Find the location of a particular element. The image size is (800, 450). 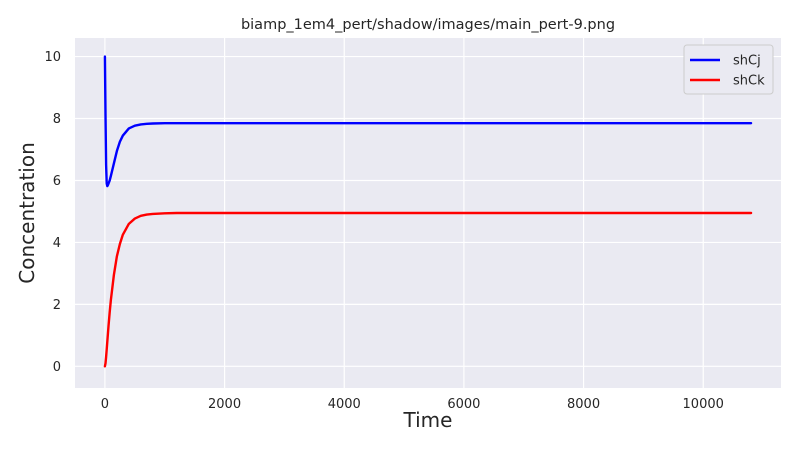

legend-label-shck: shCk is located at coordinates (749, 81).